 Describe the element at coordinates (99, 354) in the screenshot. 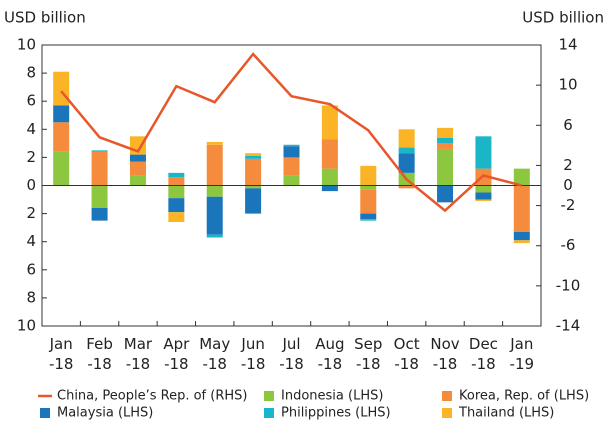

I see `x-tick-label: Feb -18` at that location.